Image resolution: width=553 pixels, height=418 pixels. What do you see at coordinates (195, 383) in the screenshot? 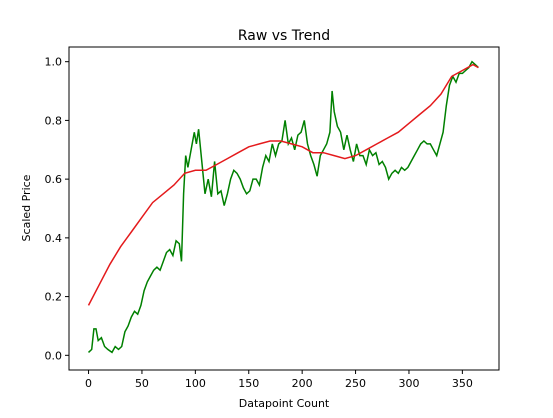
I see `x-tick-label: 100` at bounding box center [195, 383].